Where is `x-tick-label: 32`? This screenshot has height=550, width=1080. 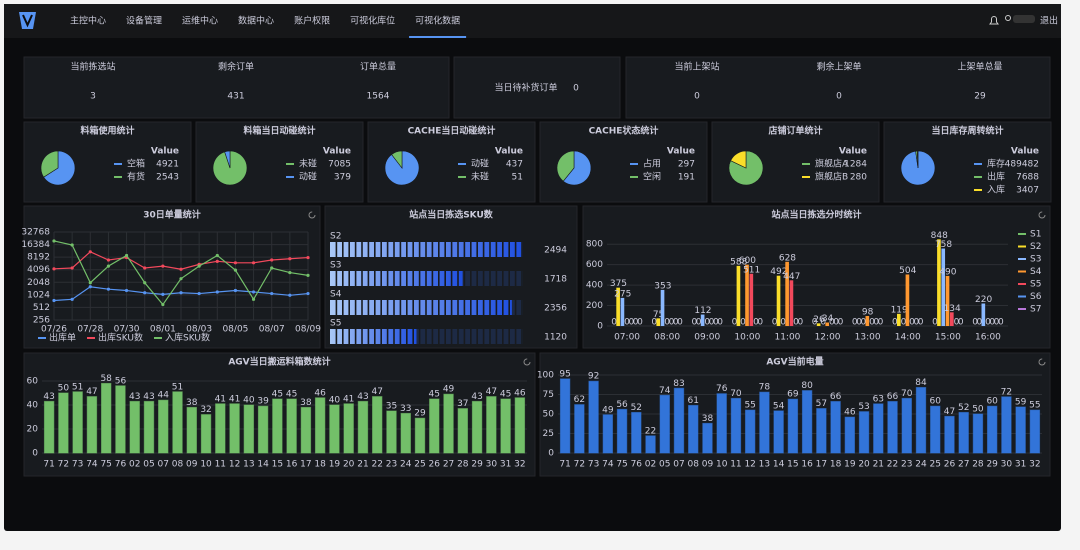 x-tick-label: 32 is located at coordinates (1034, 465).